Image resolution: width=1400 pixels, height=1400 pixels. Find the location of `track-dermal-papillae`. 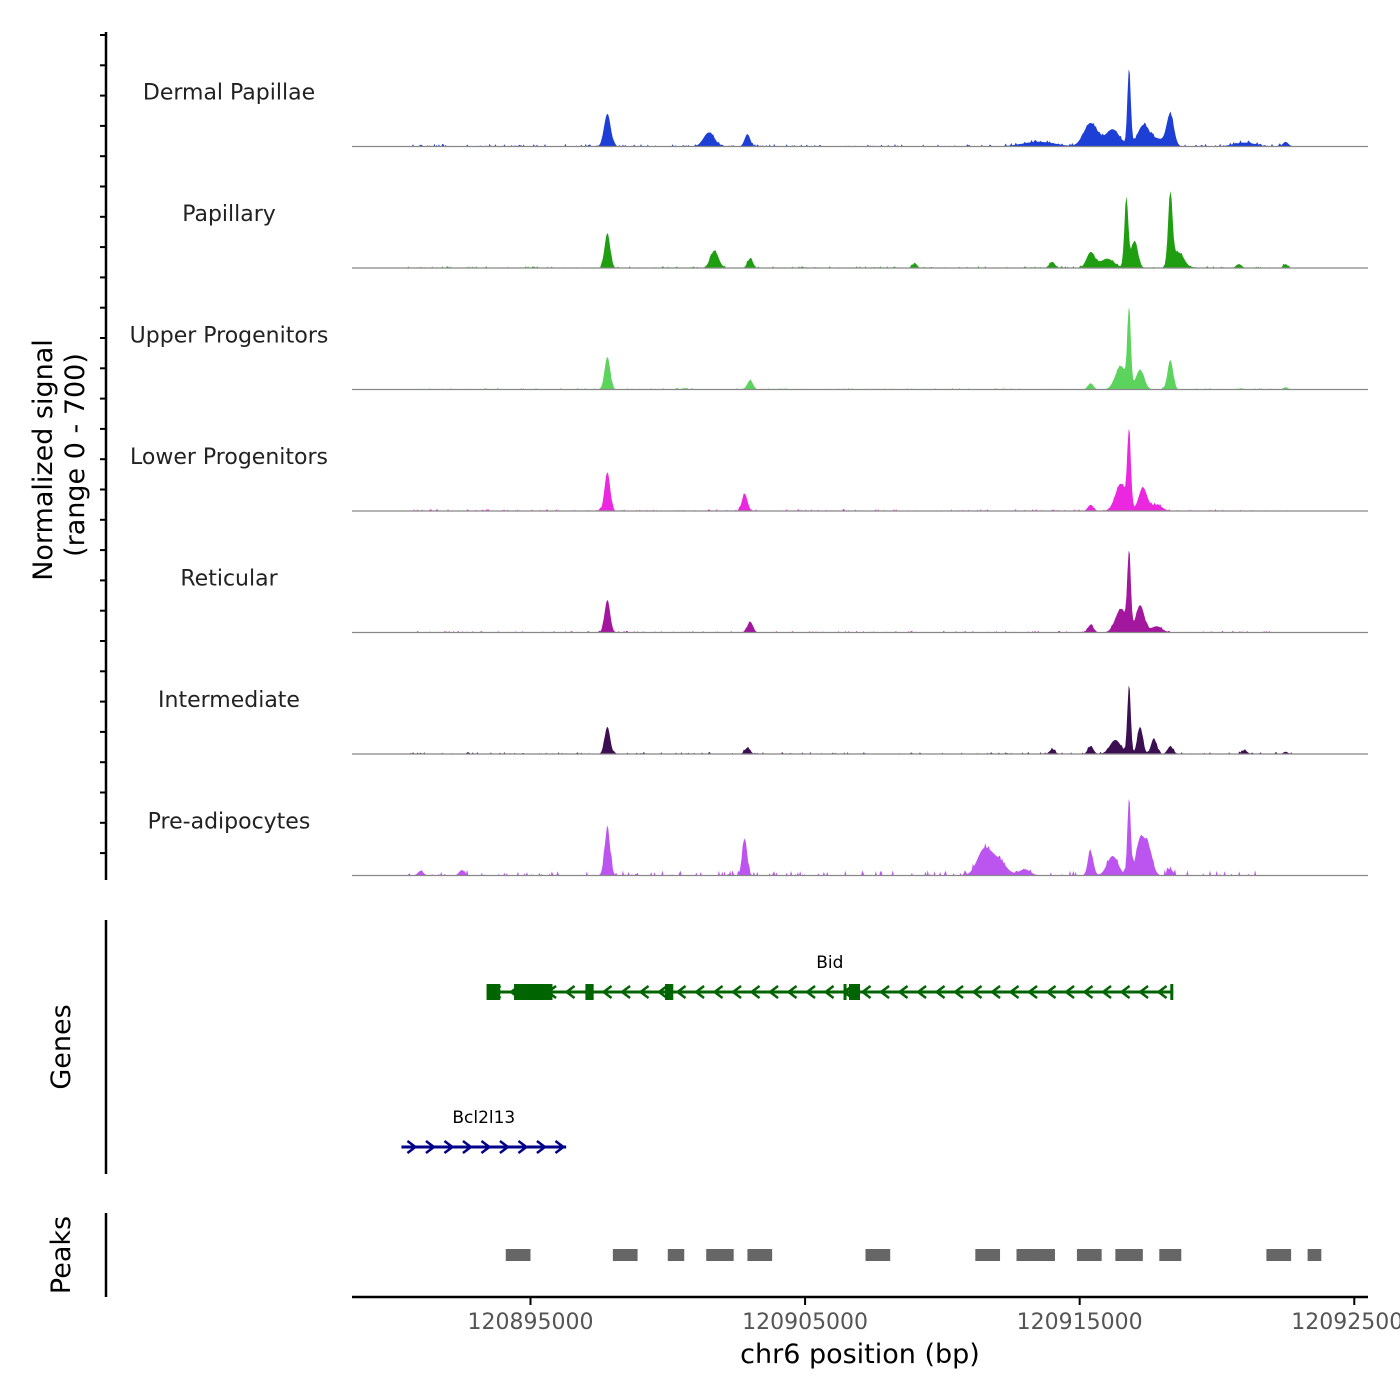

track-dermal-papillae is located at coordinates (860, 108).